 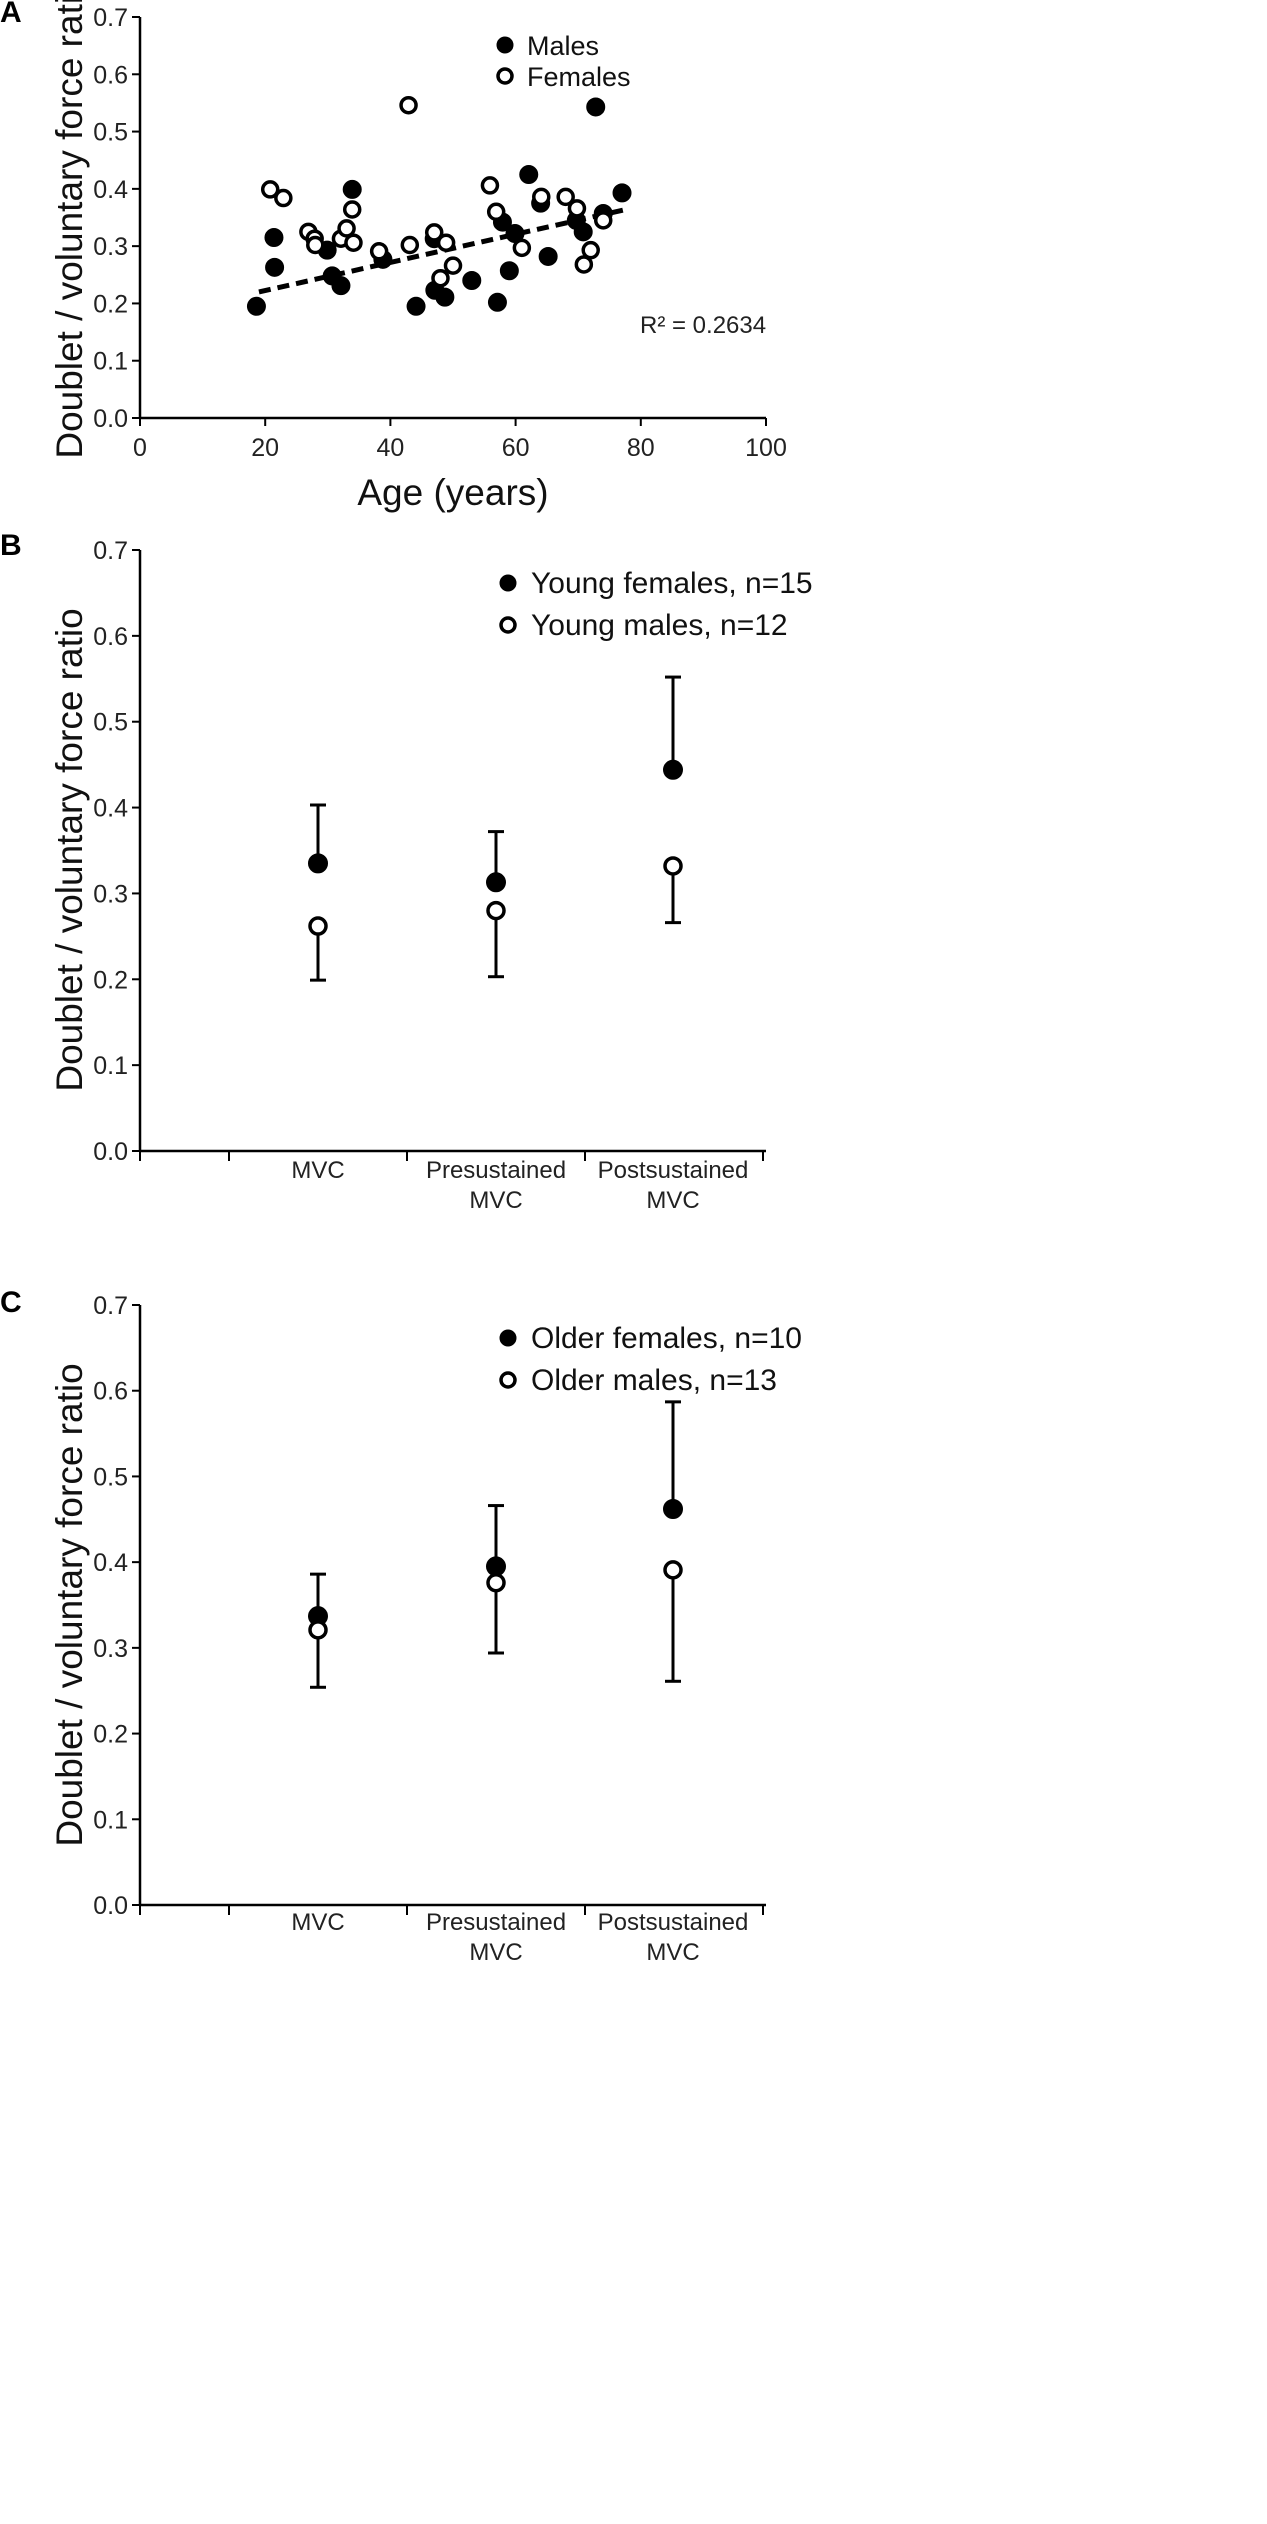 I want to click on x-tick-label: 20, so click(x=265, y=448).